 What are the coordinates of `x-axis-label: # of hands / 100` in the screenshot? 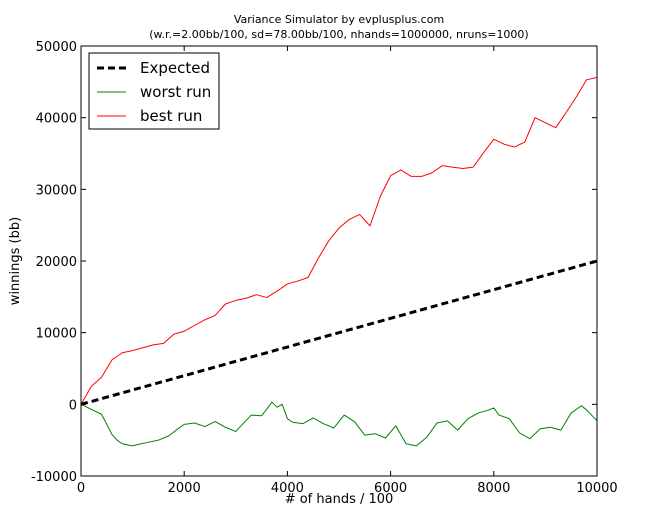 It's located at (339, 499).